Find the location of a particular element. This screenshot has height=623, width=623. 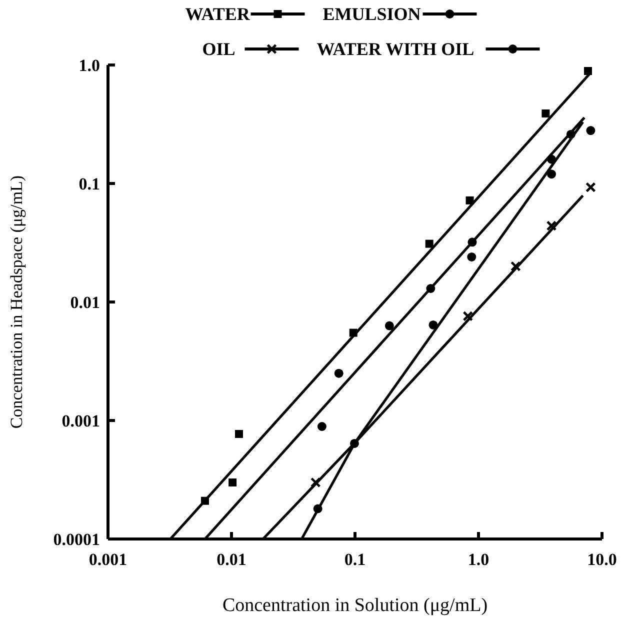

x-tick-label: 0.01 is located at coordinates (231, 559).